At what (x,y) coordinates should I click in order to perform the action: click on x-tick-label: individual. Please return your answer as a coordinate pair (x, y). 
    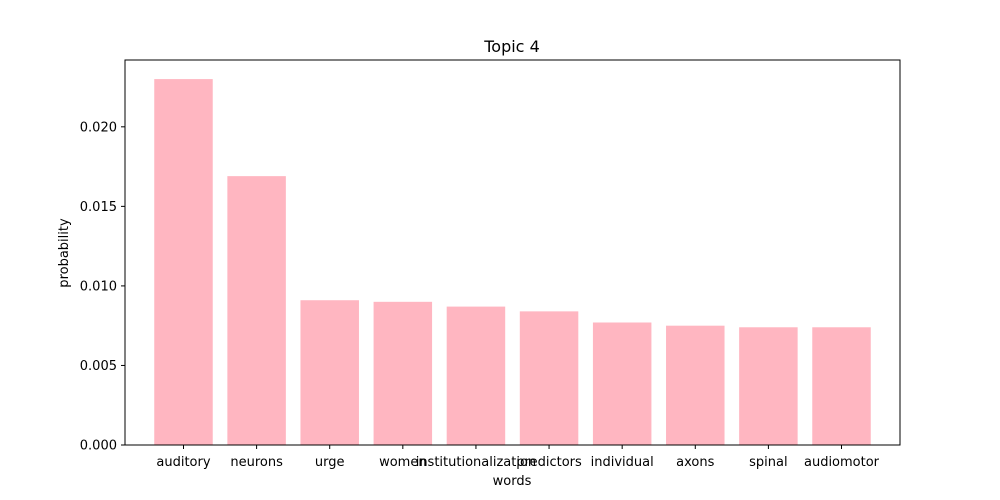
    Looking at the image, I should click on (622, 462).